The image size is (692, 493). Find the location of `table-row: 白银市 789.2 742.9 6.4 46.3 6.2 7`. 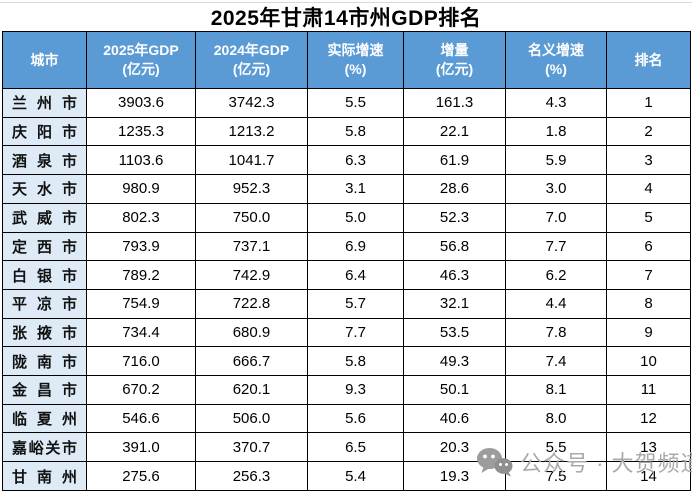

table-row: 白银市 789.2 742.9 6.4 46.3 6.2 7 is located at coordinates (346, 275).